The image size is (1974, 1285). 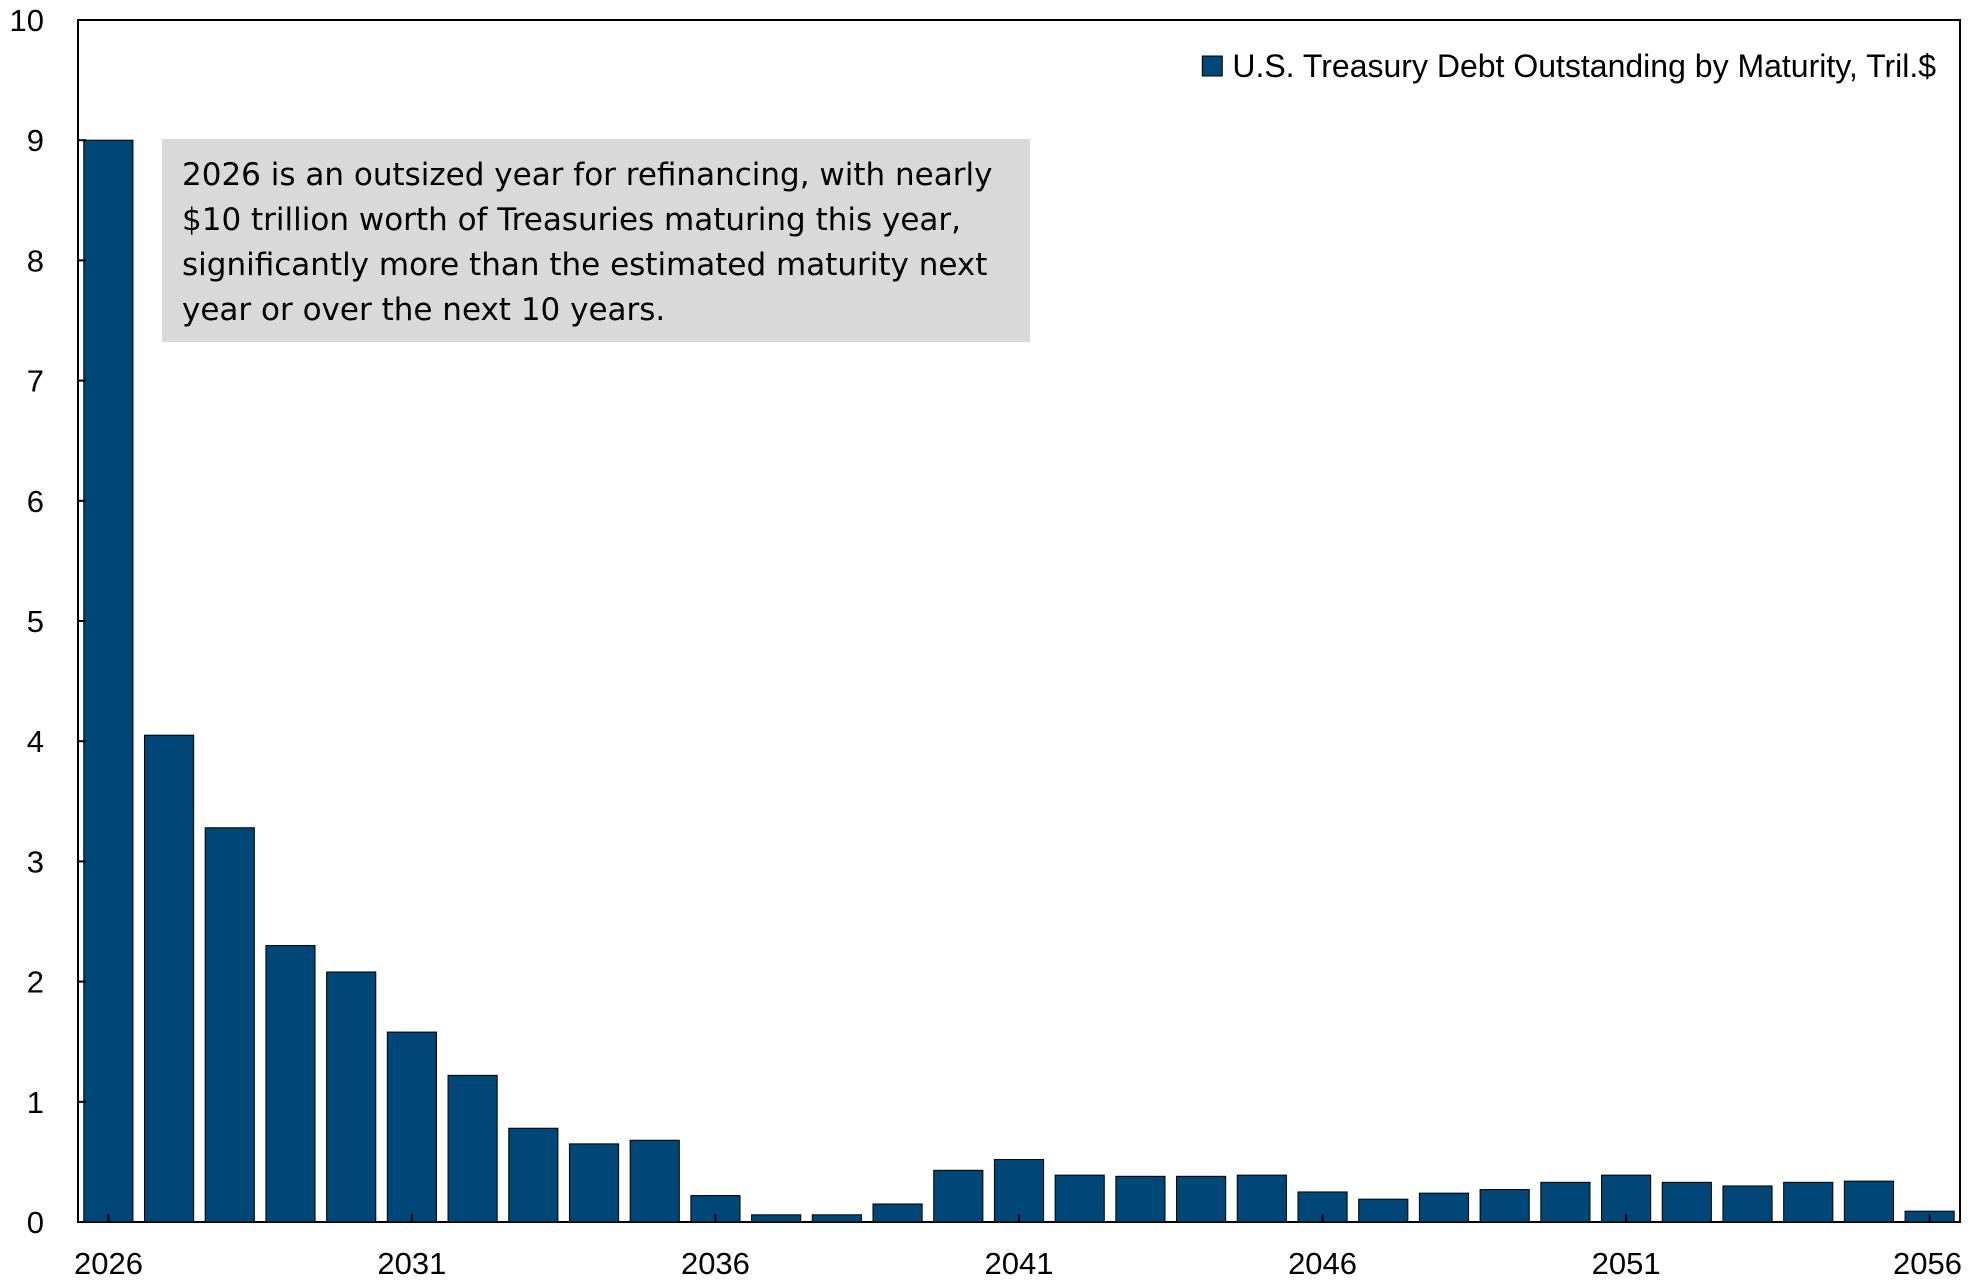 I want to click on bar-2050, so click(x=1565, y=1202).